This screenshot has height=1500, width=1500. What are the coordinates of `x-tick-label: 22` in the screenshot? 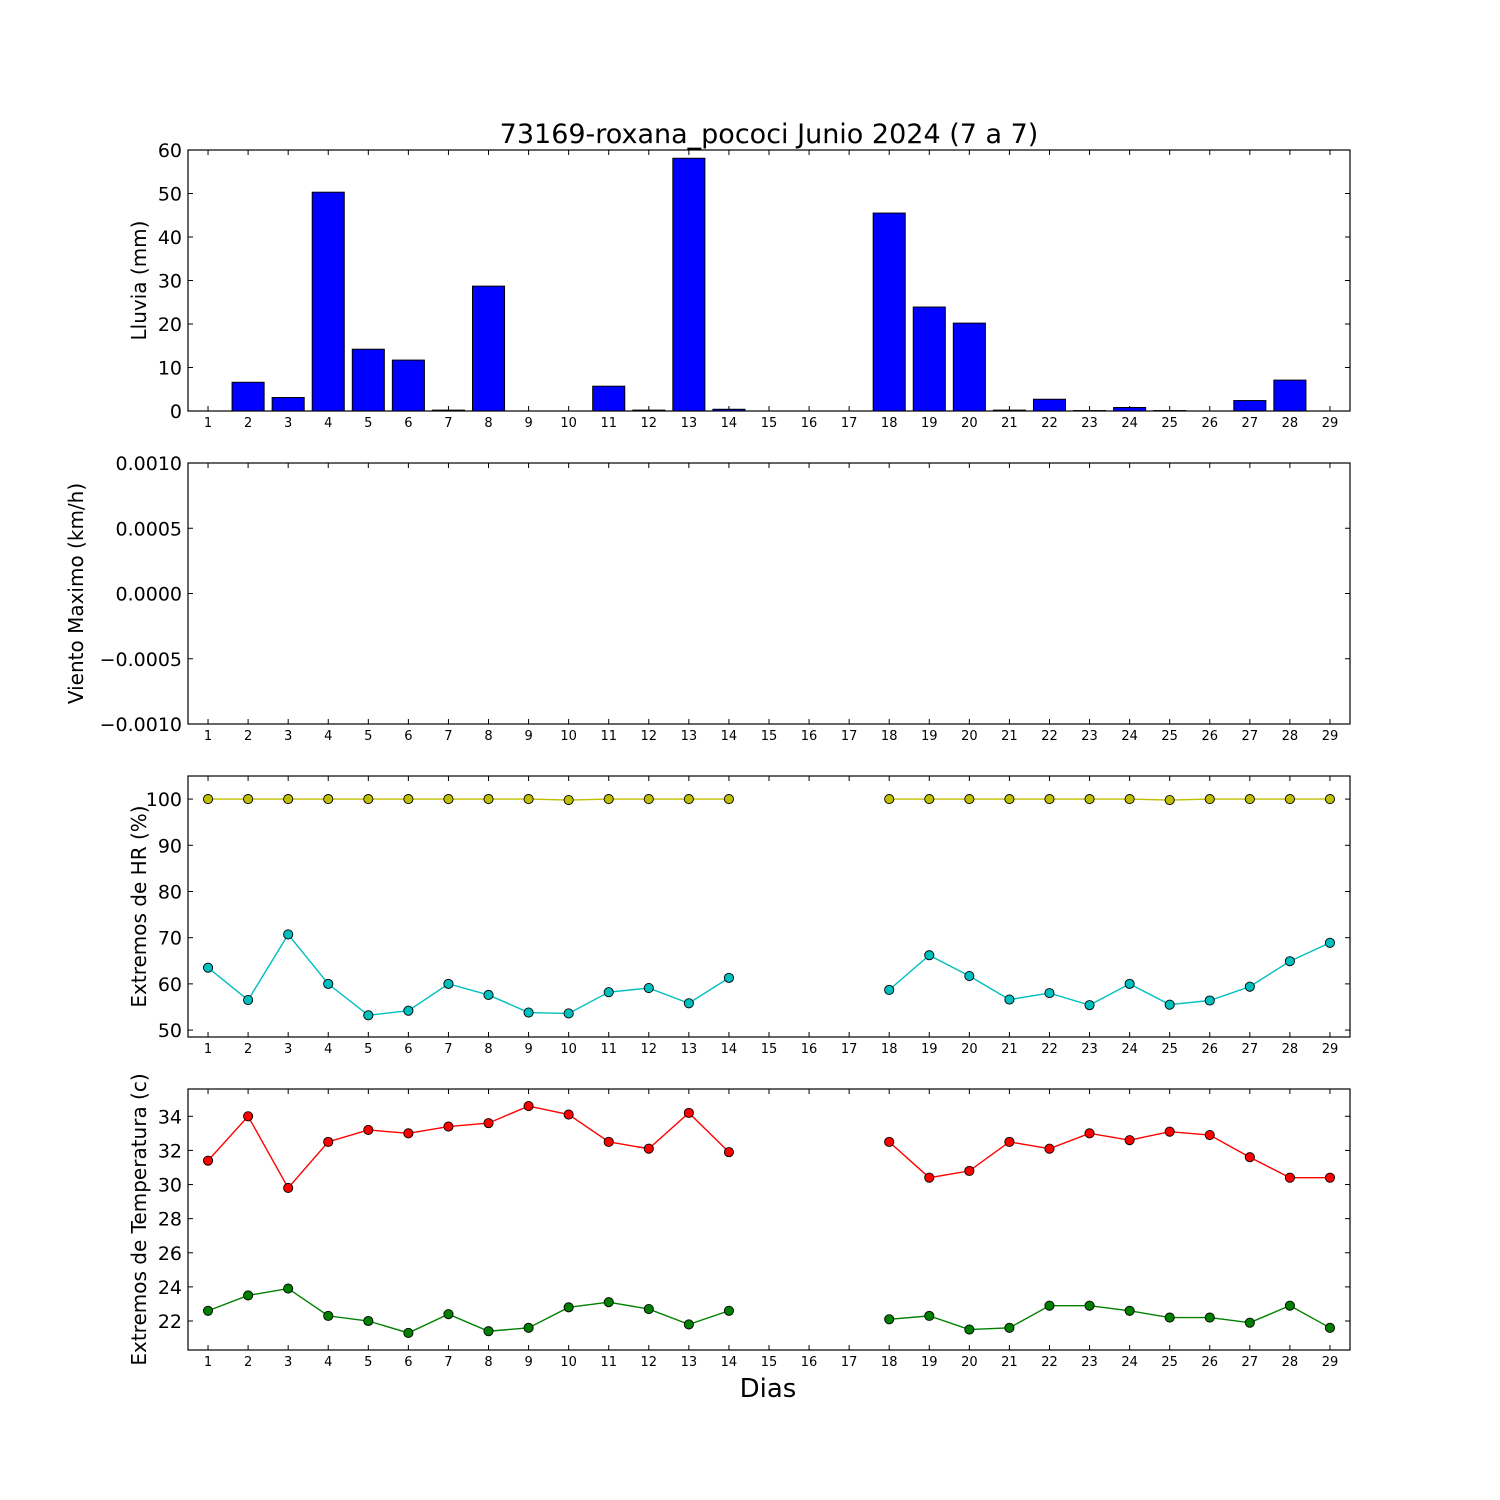 It's located at (1049, 1049).